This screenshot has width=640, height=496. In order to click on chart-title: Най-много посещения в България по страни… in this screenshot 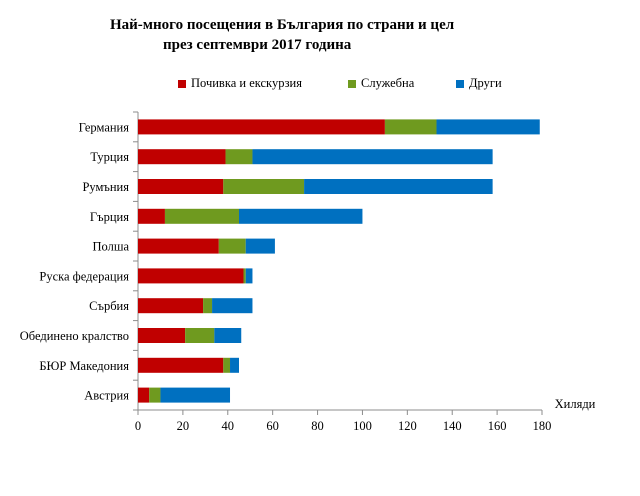, I will do `click(282, 25)`.